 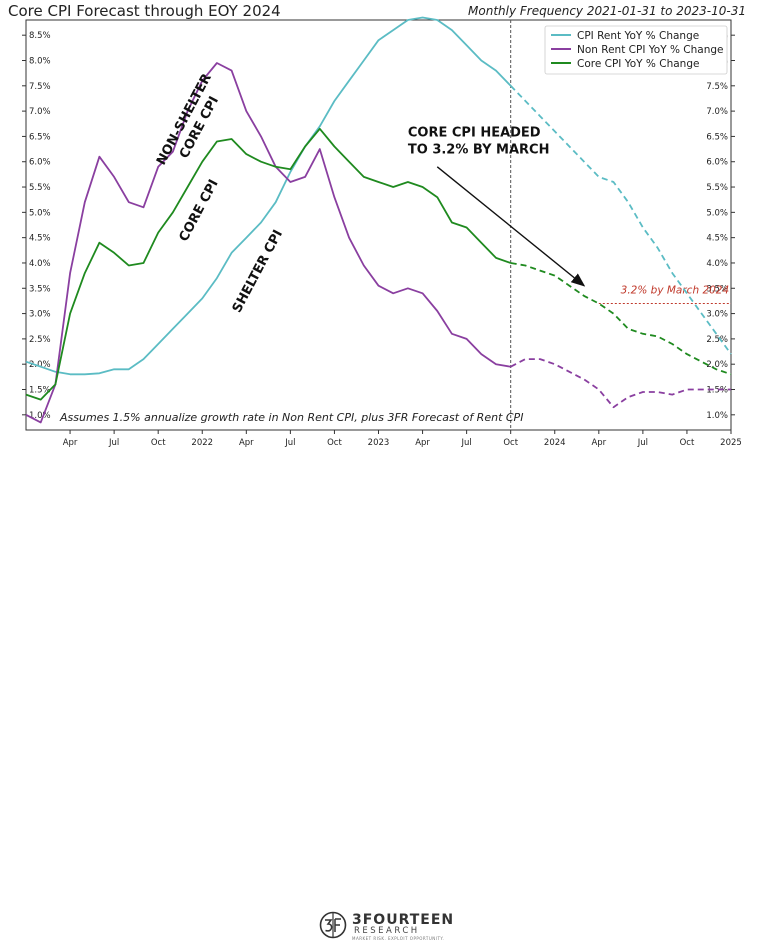 I want to click on y-tick-label-right: 3.5%, so click(x=717, y=289).